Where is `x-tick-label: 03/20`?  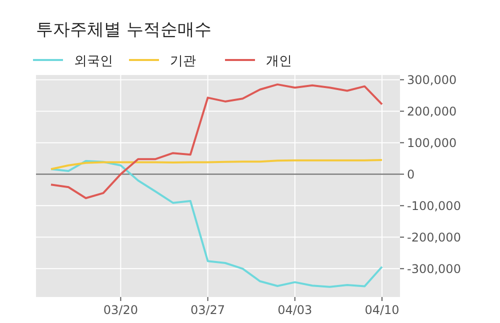
x-tick-label: 03/20 is located at coordinates (120, 310).